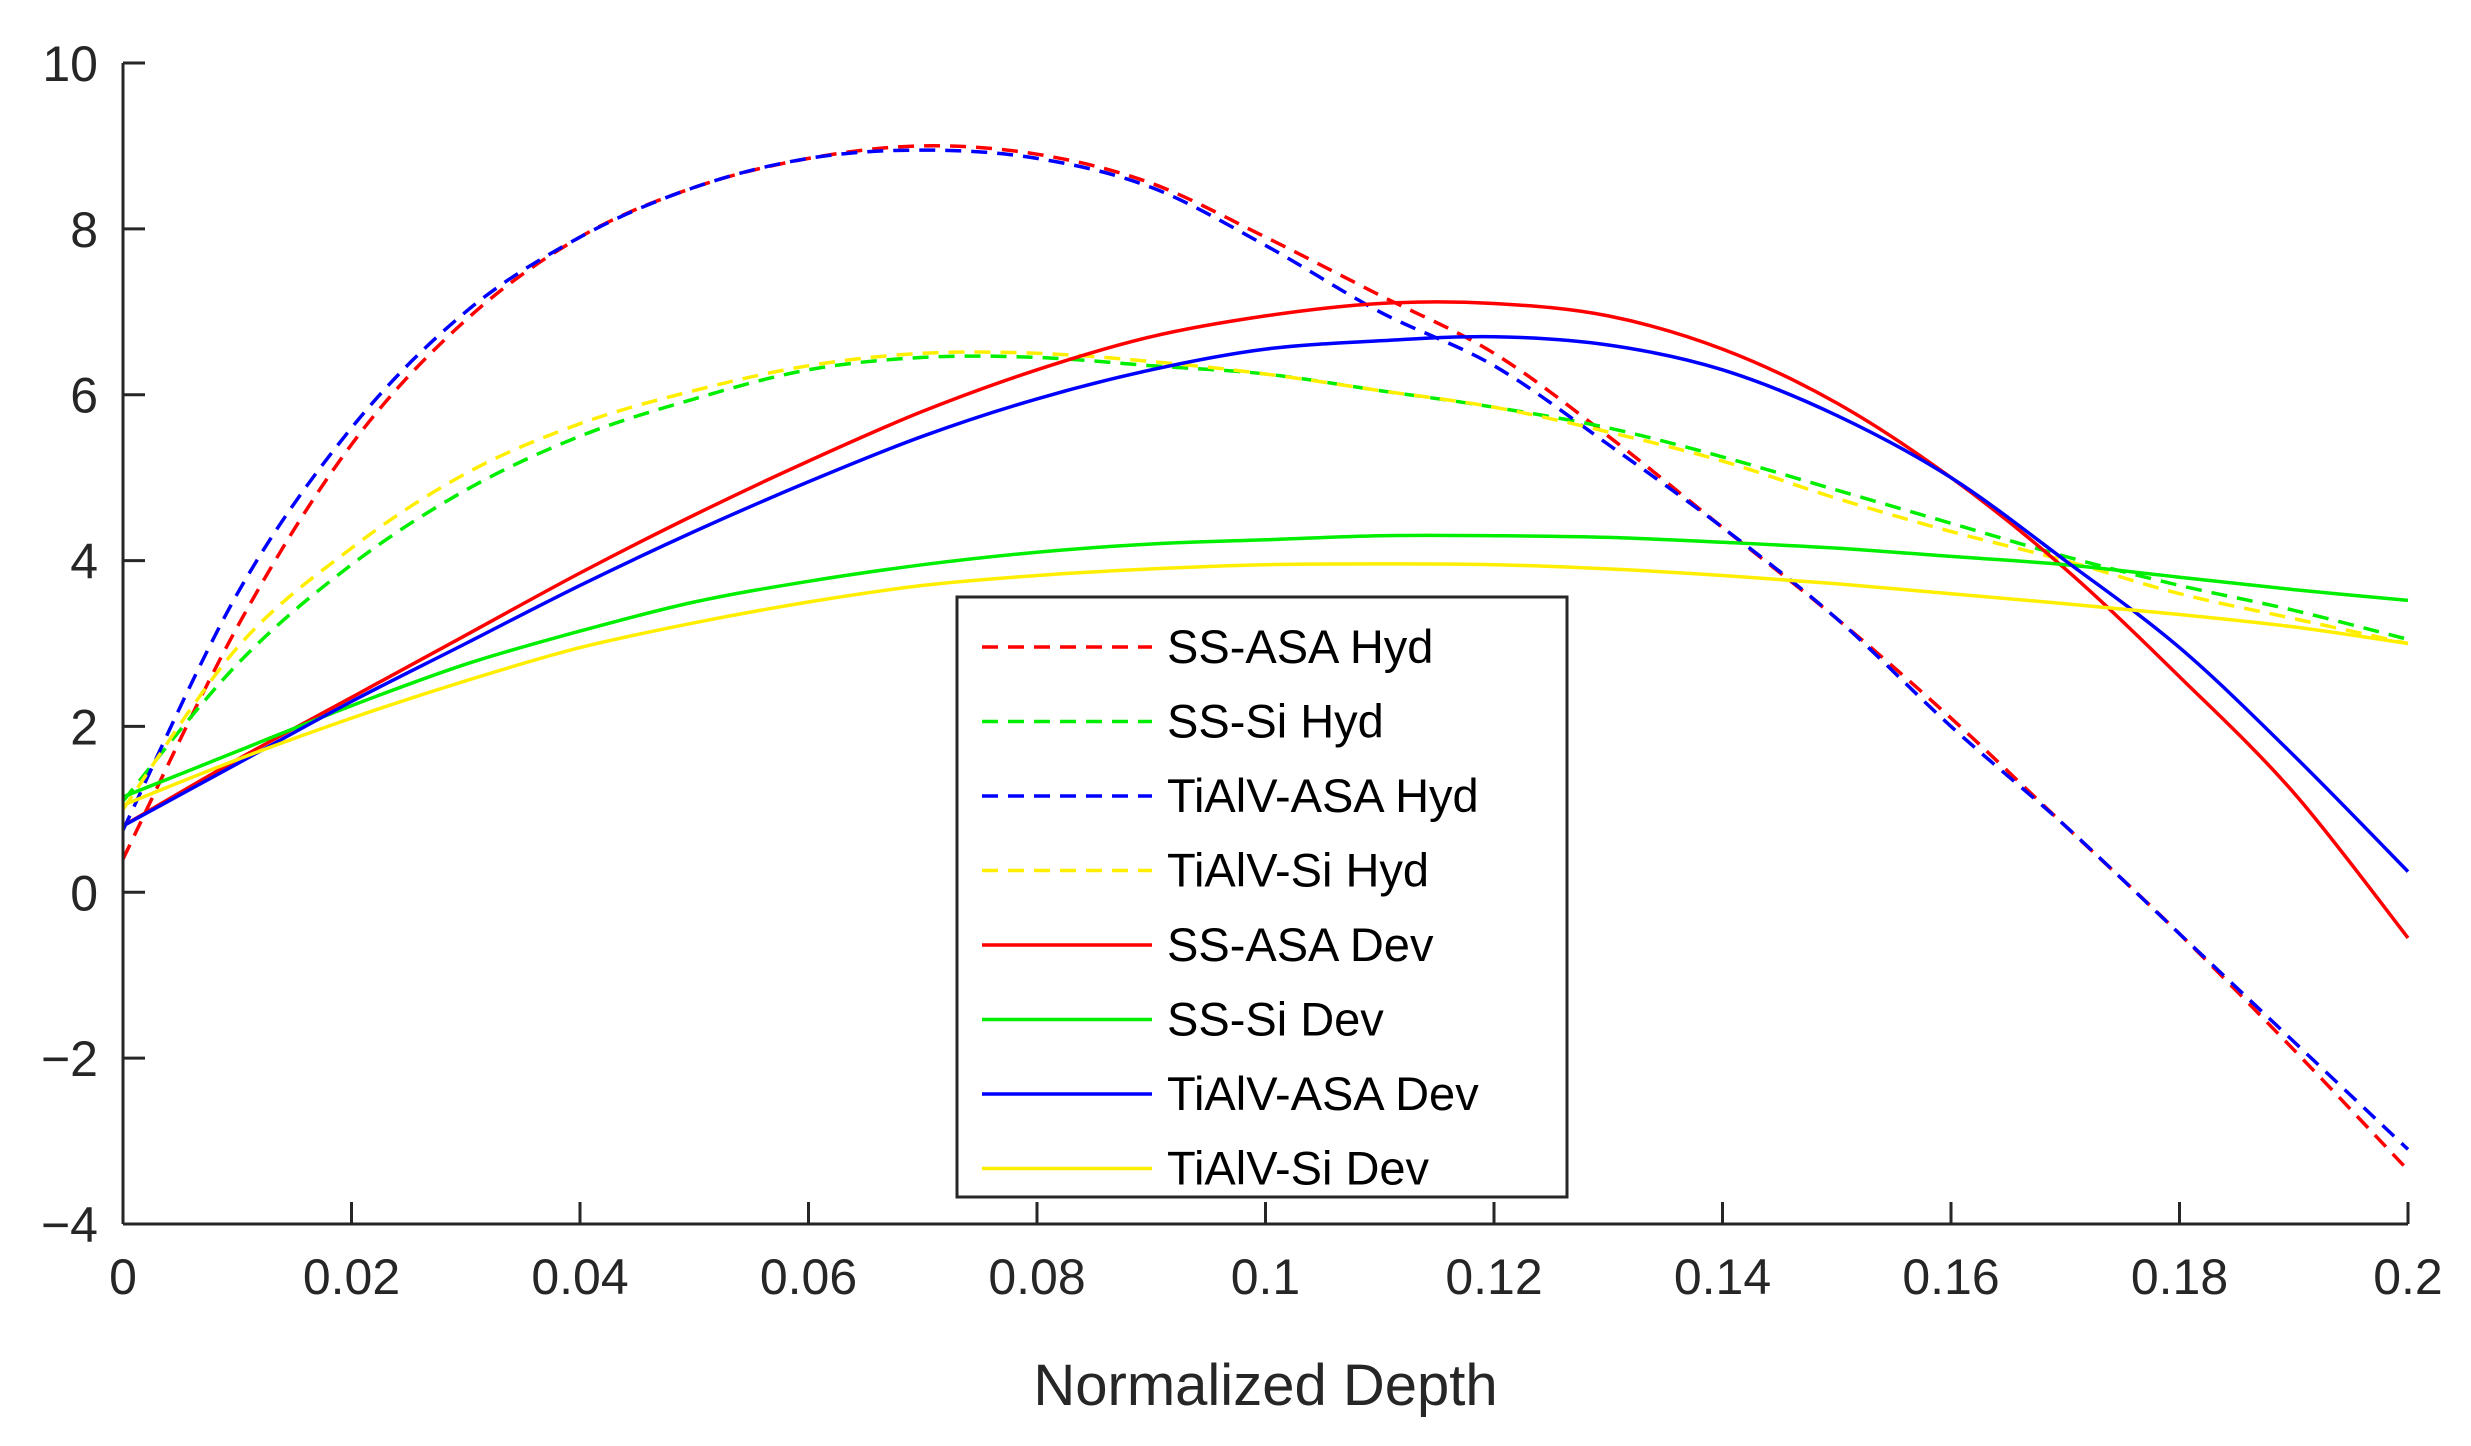  Describe the element at coordinates (2408, 1277) in the screenshot. I see `x-tick-label: 0.2` at that location.